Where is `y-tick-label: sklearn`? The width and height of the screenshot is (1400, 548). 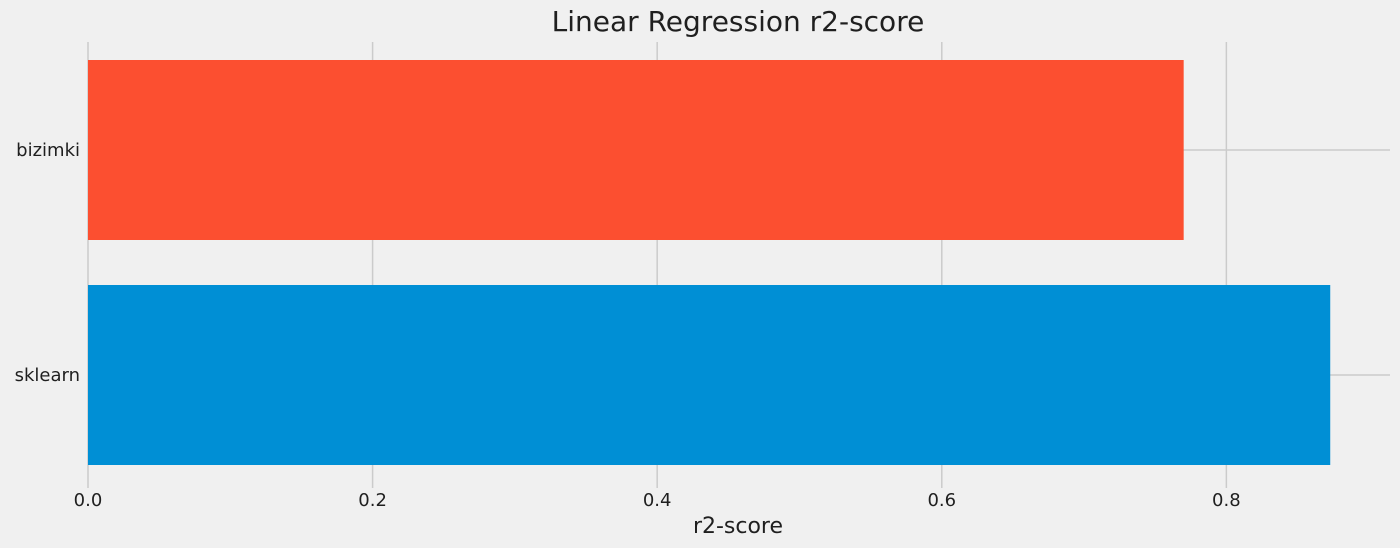 y-tick-label: sklearn is located at coordinates (47, 375).